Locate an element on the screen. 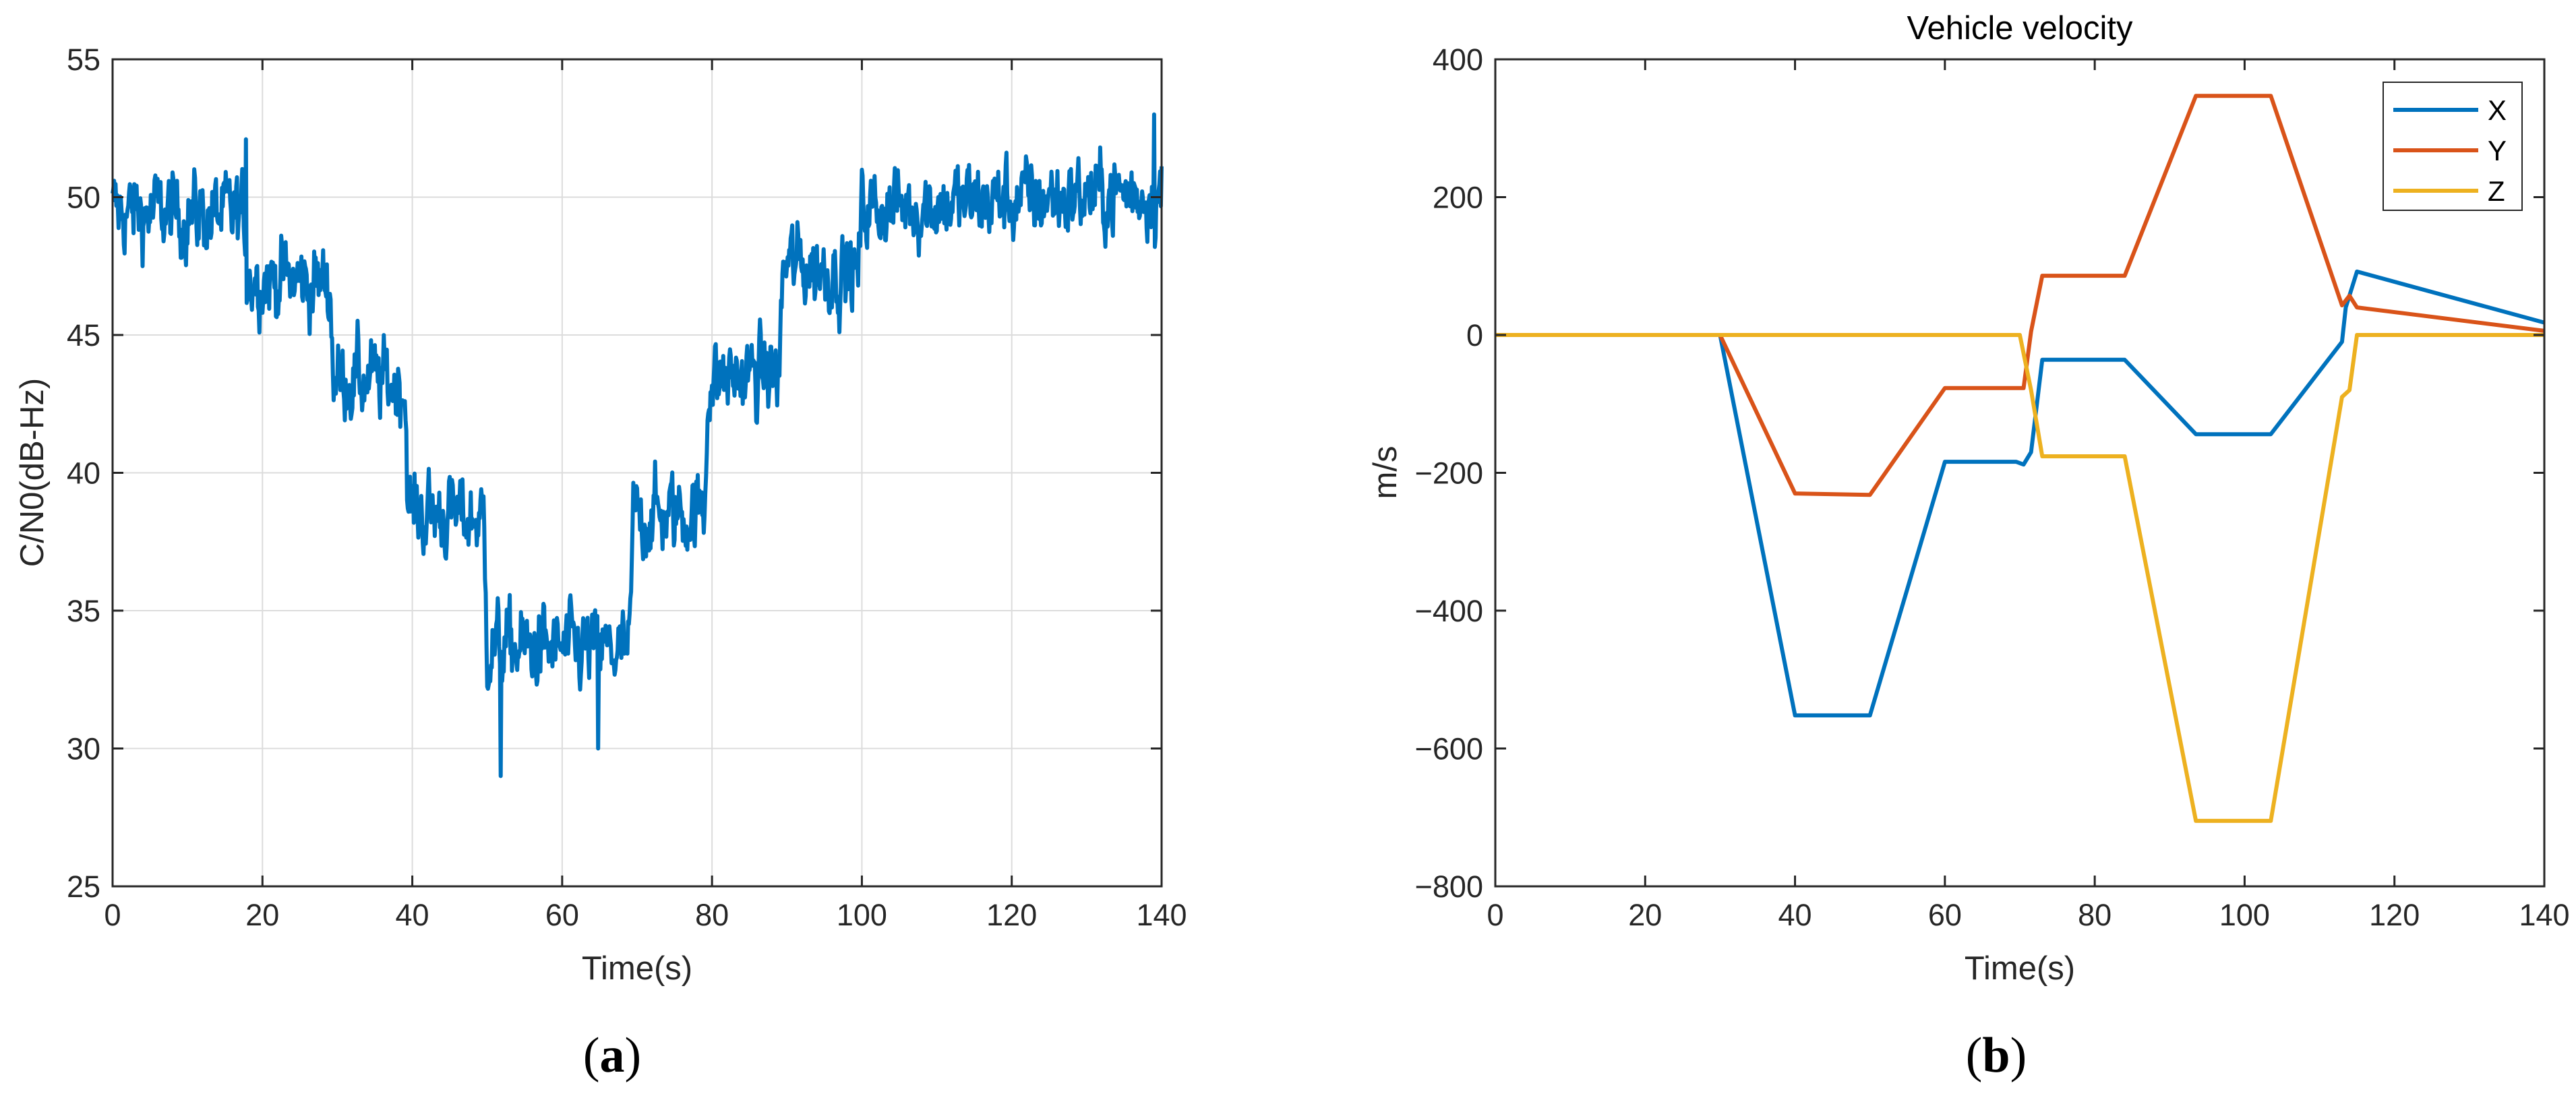 This screenshot has height=1102, width=2576. panel-b-title: Vehicle velocity is located at coordinates (2020, 28).